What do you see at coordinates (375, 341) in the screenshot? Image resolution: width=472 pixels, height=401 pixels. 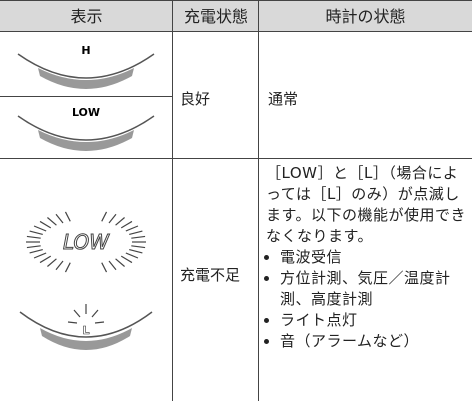 I see `function-item: 音（アラームなど）` at bounding box center [375, 341].